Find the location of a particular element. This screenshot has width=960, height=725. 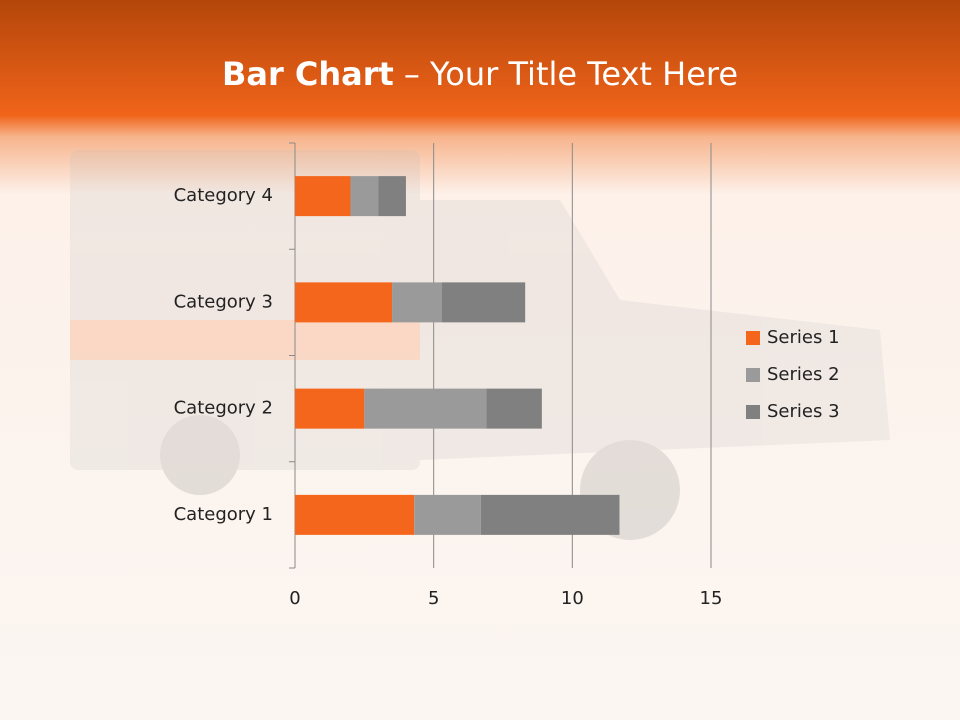

x-tick-label: 15 is located at coordinates (711, 598).